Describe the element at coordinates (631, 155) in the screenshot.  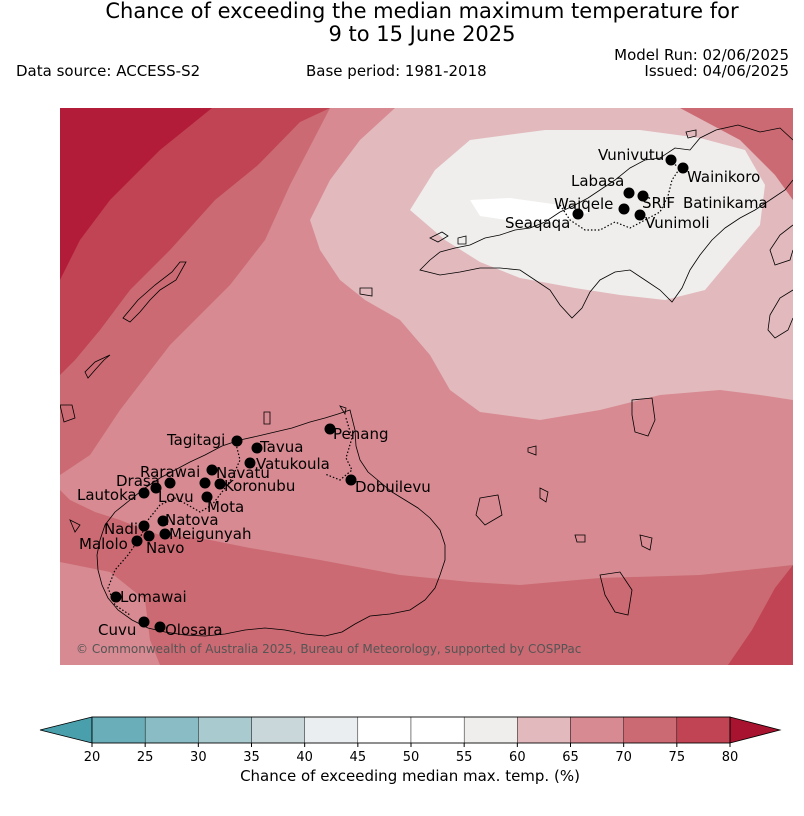
I see `svg-text: Vunivutu` at that location.